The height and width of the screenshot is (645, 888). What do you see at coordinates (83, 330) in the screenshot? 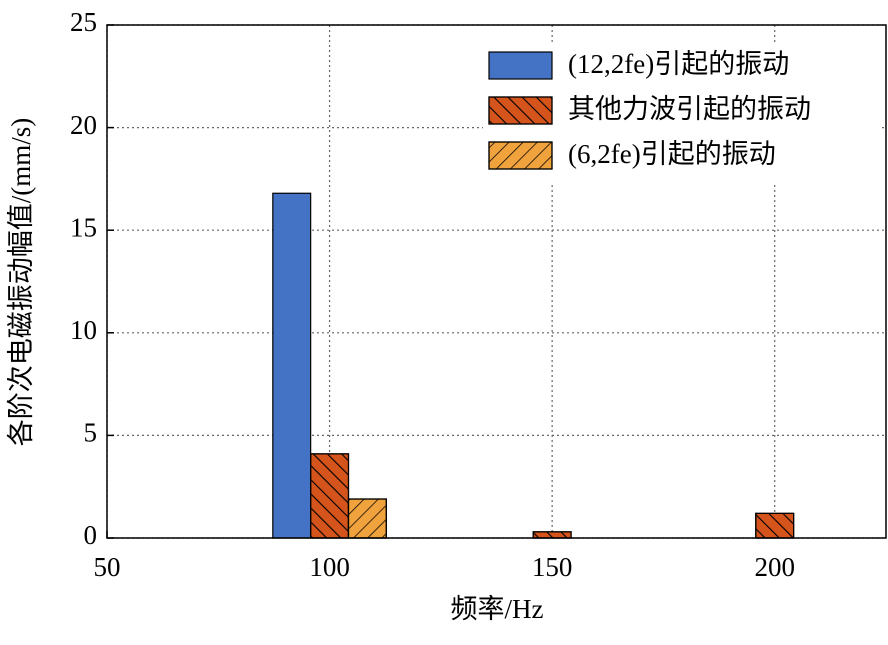
I see `y-tick-label: 10` at bounding box center [83, 330].